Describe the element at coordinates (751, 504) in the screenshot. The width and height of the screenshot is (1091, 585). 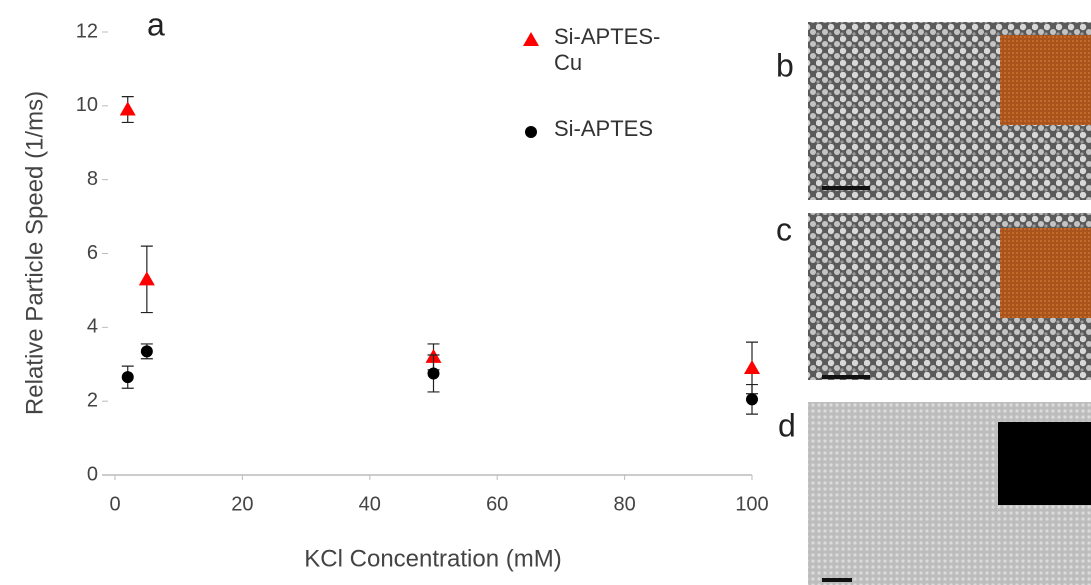
I see `x-tick-label: 100` at that location.